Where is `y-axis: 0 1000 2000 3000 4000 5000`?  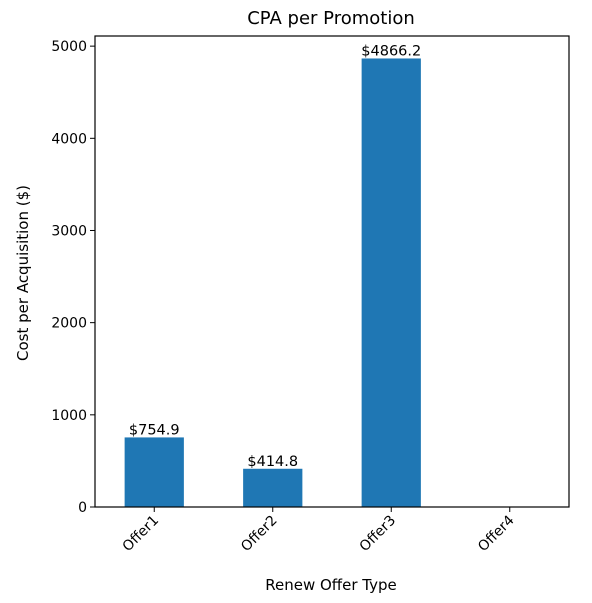
y-axis: 0 1000 2000 3000 4000 5000 is located at coordinates (73, 277).